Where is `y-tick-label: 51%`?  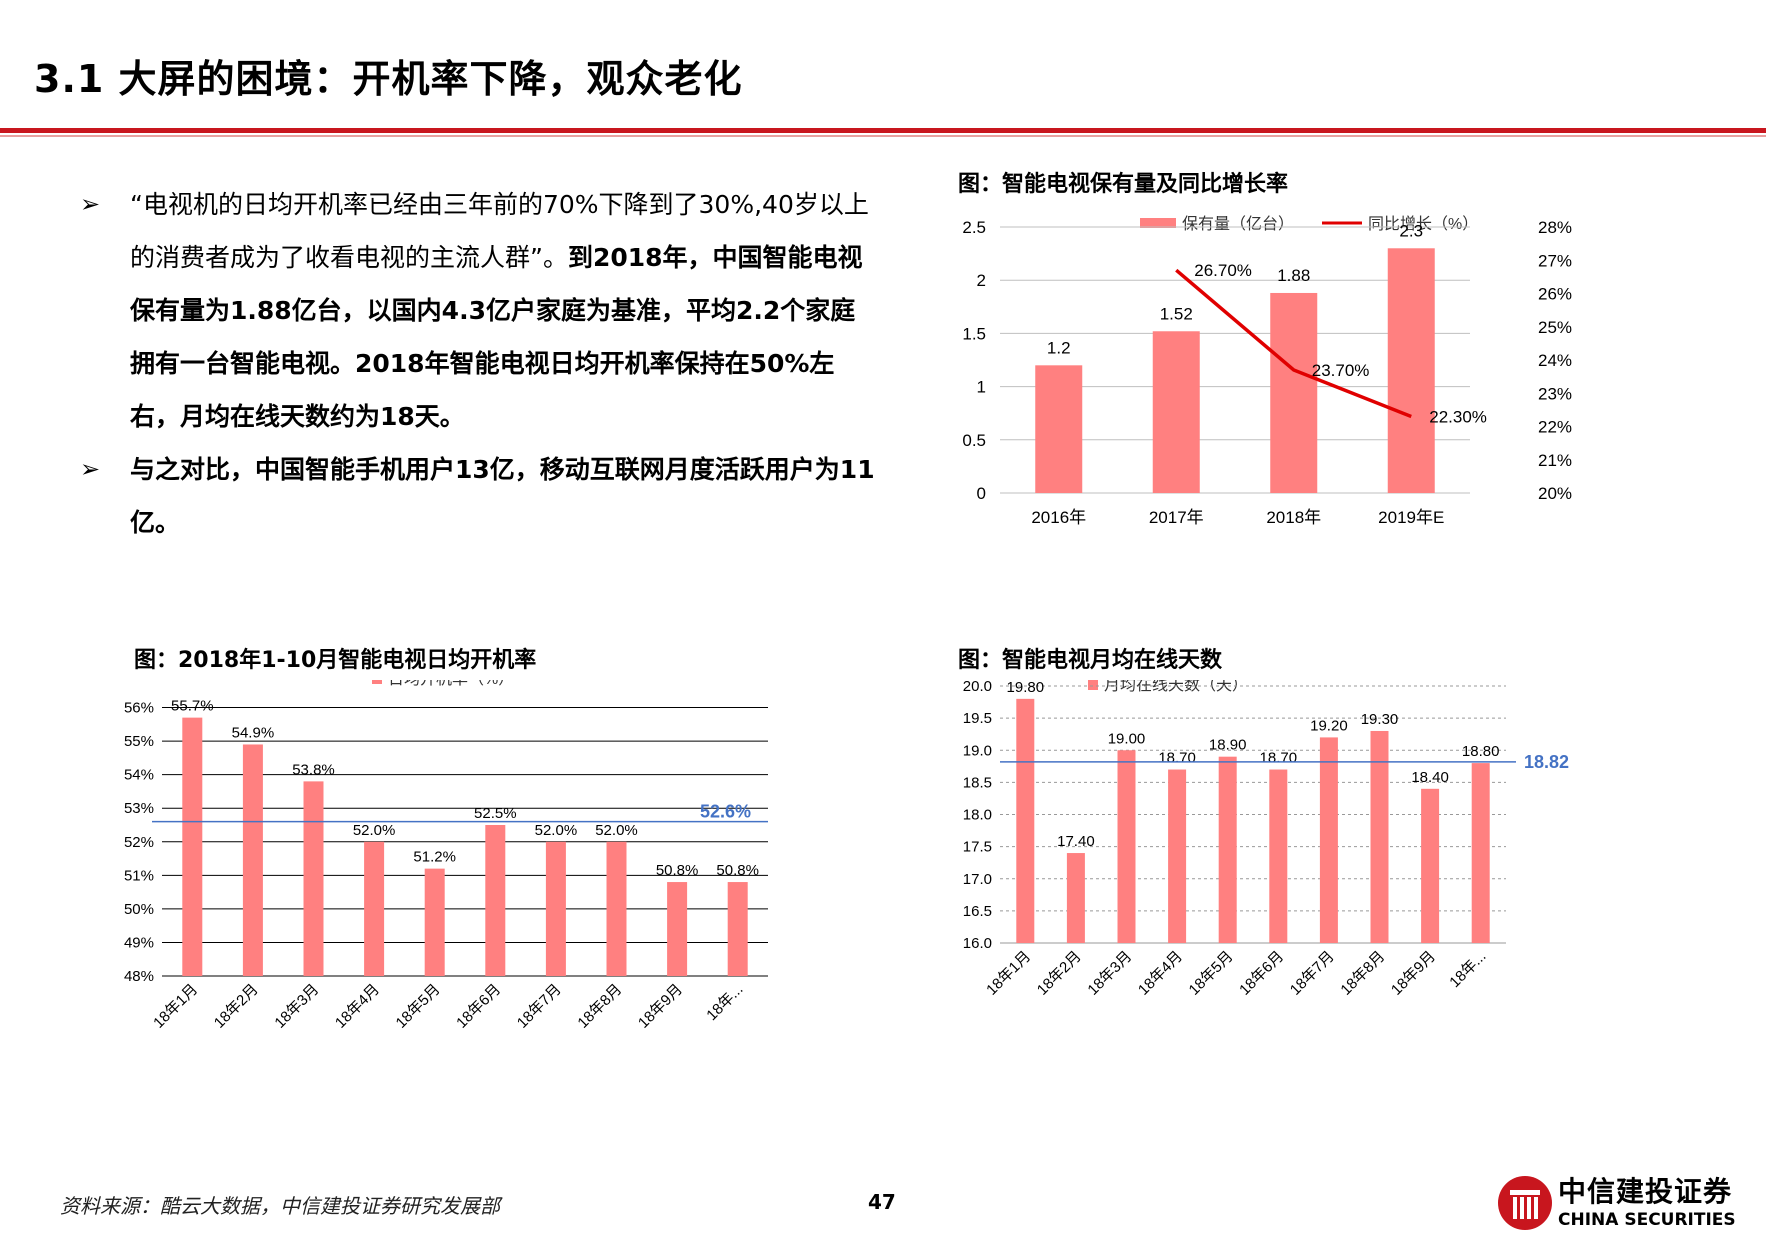 y-tick-label: 51% is located at coordinates (139, 875).